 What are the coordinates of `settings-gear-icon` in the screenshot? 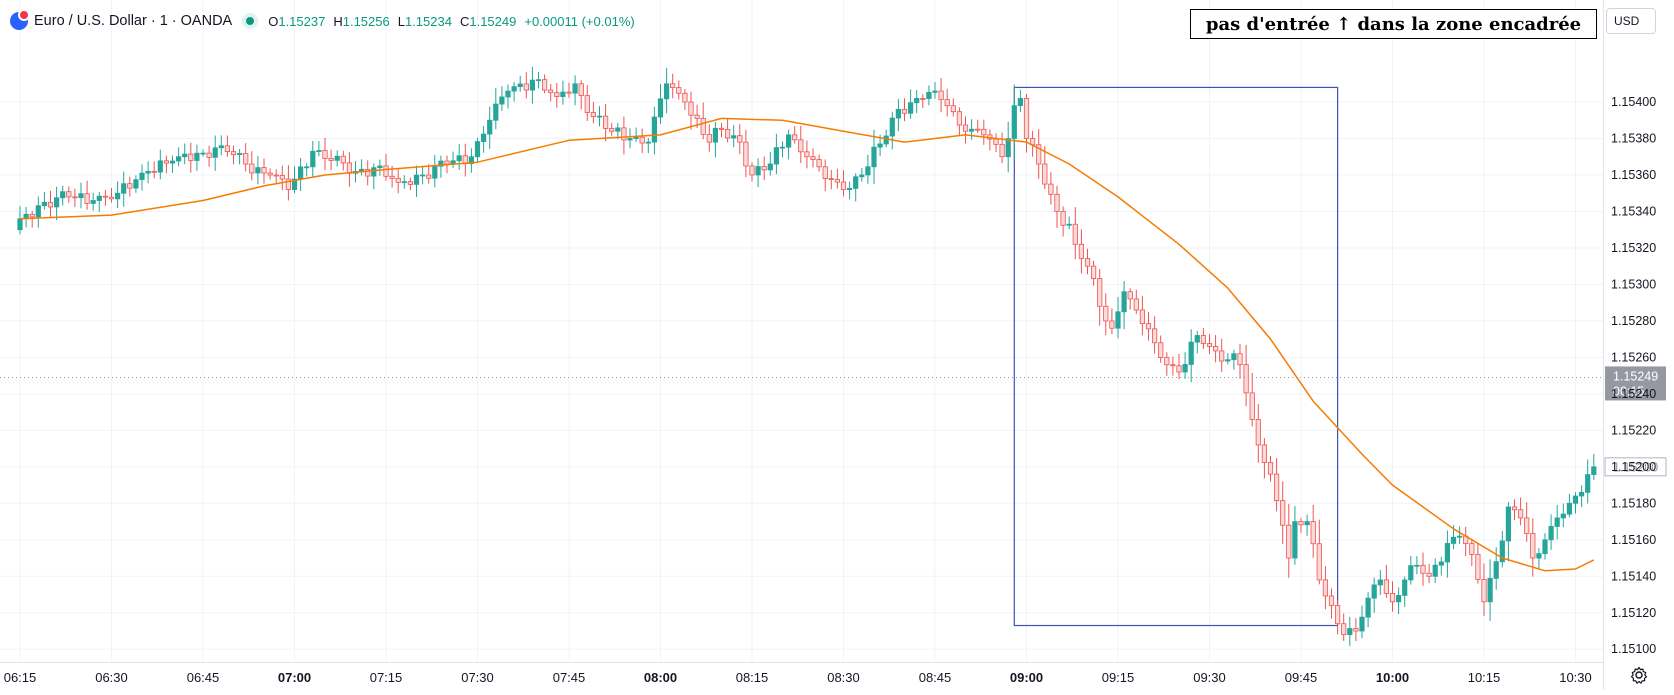 It's located at (1639, 675).